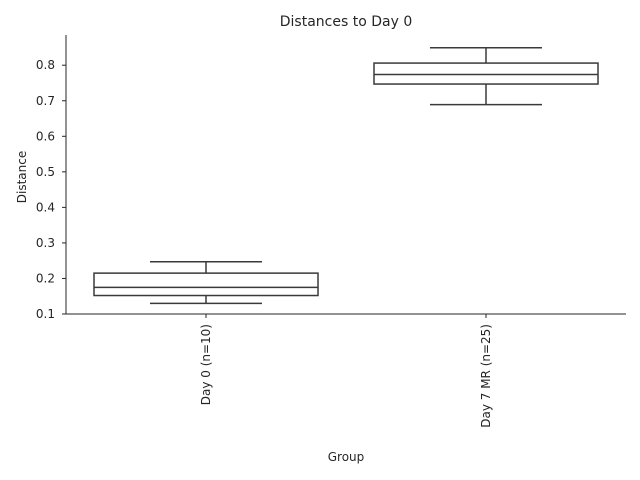 The height and width of the screenshot is (480, 640). I want to click on y-tick-label: 0.6, so click(45, 136).